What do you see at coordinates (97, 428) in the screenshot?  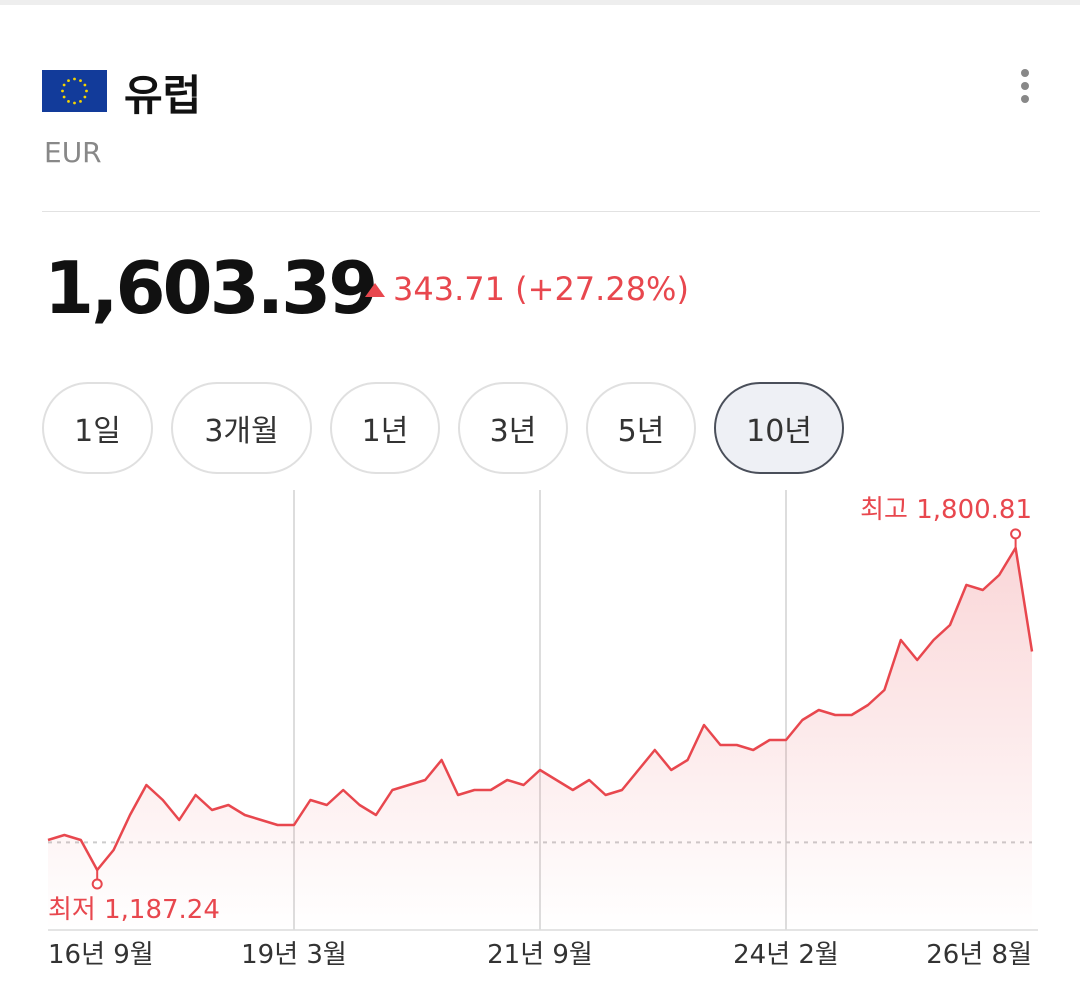 I see `range-tab: 1일` at bounding box center [97, 428].